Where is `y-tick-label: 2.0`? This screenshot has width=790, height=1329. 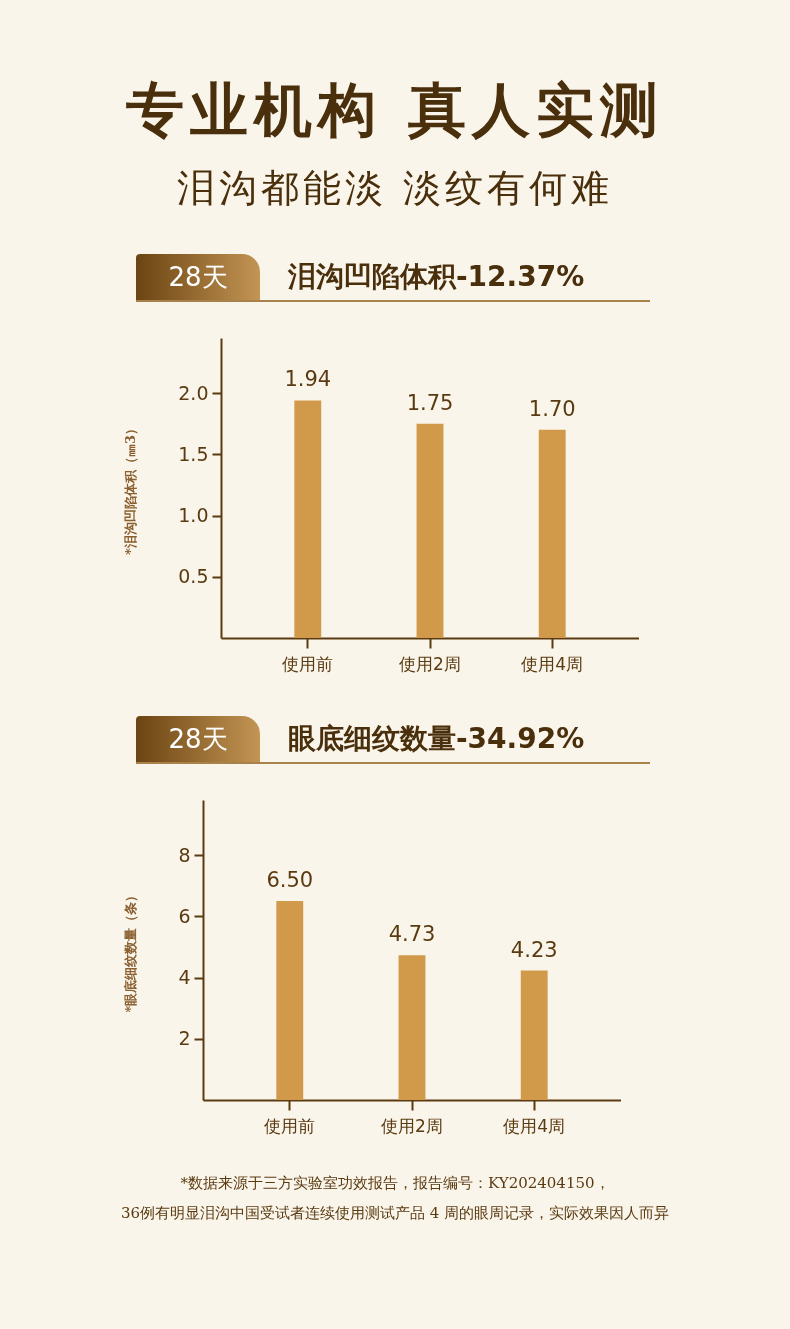
y-tick-label: 2.0 is located at coordinates (193, 392).